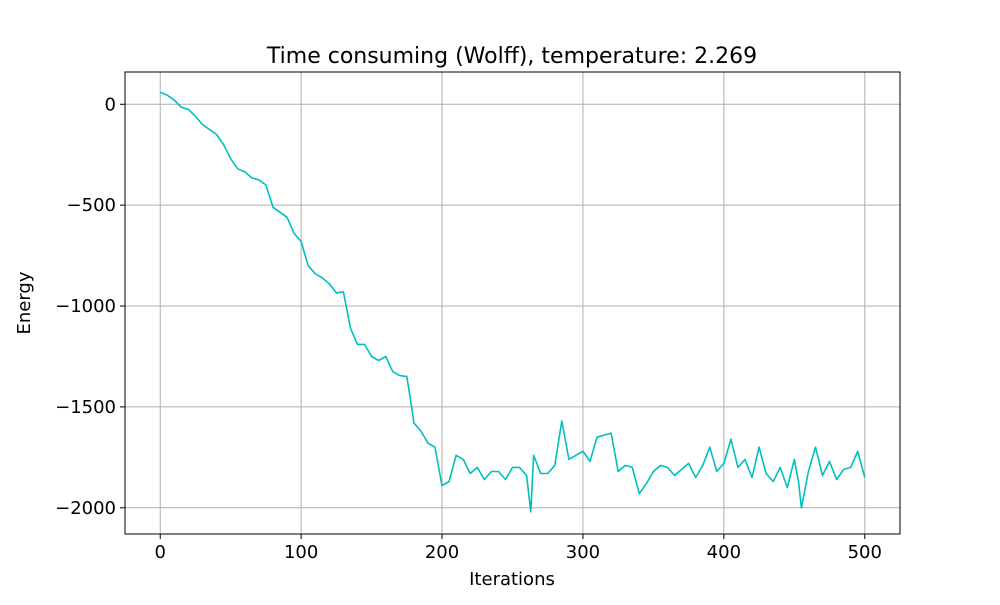 Image resolution: width=1000 pixels, height=605 pixels. I want to click on x-tick-label: 200, so click(442, 552).